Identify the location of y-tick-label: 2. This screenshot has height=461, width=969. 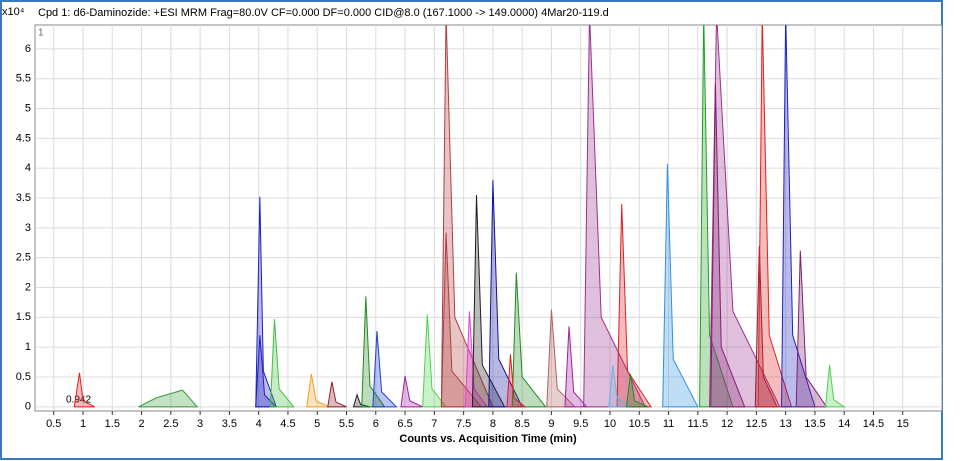
(28, 287).